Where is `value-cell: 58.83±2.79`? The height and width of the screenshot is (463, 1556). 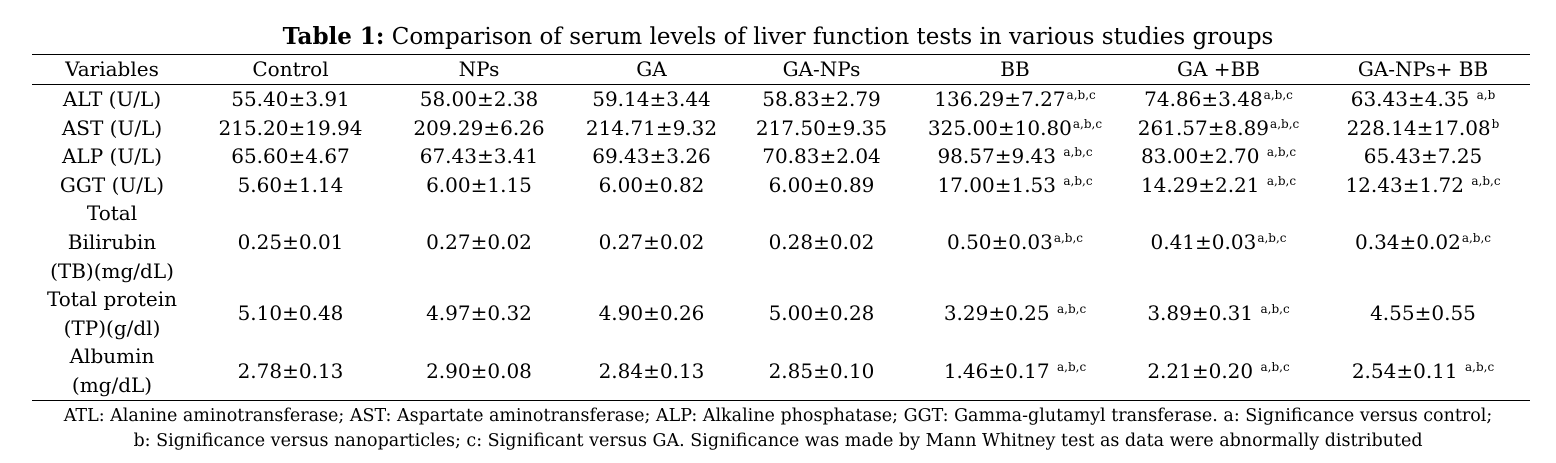
value-cell: 58.83±2.79 is located at coordinates (821, 99).